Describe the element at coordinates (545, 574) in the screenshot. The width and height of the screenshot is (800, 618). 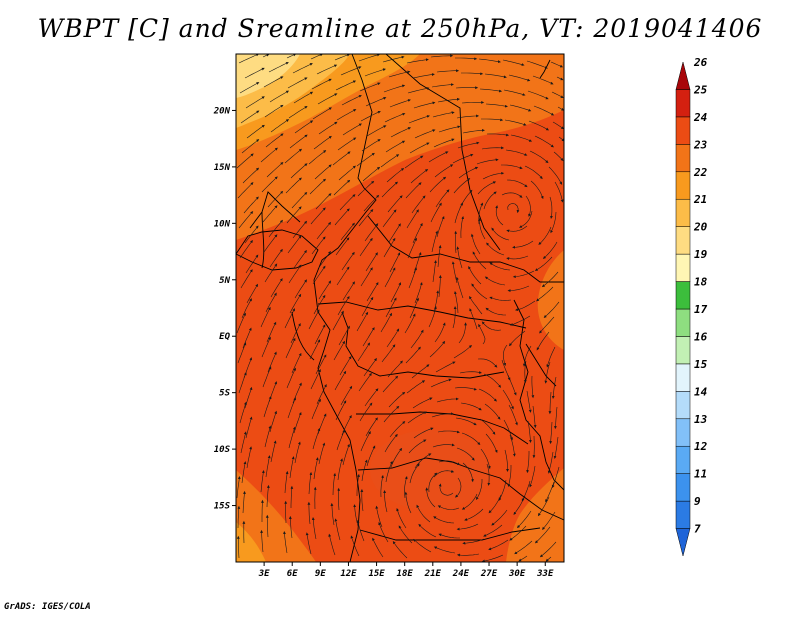
I see `lon-tick-label: 33E` at that location.